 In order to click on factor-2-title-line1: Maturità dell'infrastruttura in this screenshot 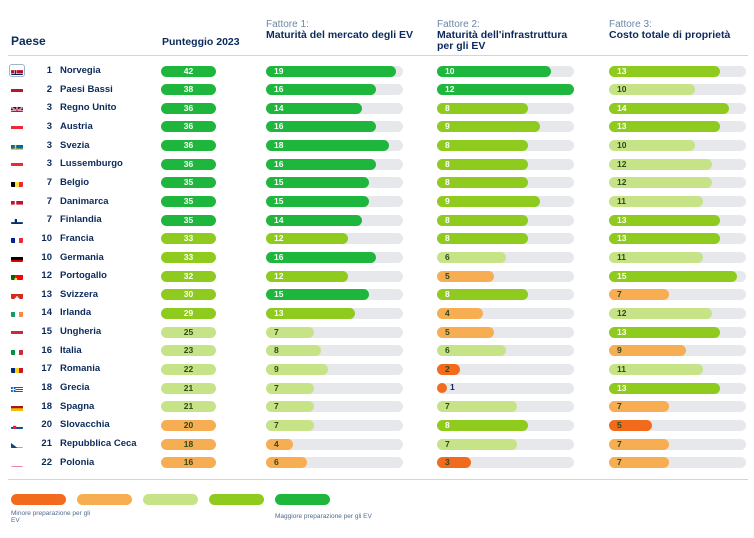, I will do `click(502, 35)`.